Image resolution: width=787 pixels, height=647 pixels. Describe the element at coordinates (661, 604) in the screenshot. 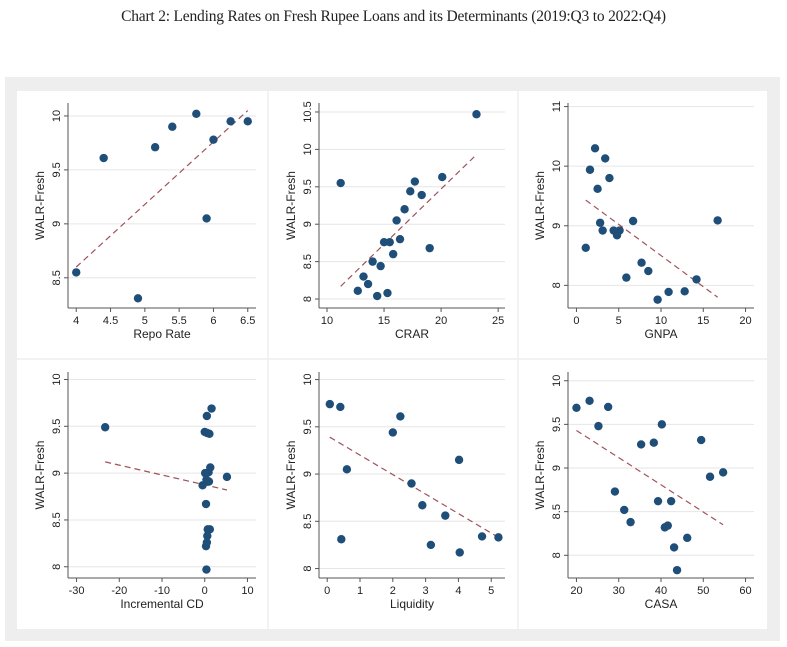

I see `x-axis-label: CASA` at that location.